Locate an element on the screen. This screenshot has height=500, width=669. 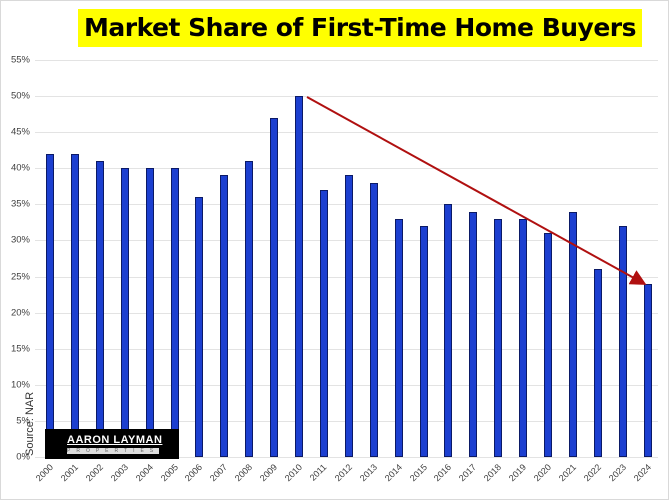
y-tick-label: 50% is located at coordinates (20, 96).